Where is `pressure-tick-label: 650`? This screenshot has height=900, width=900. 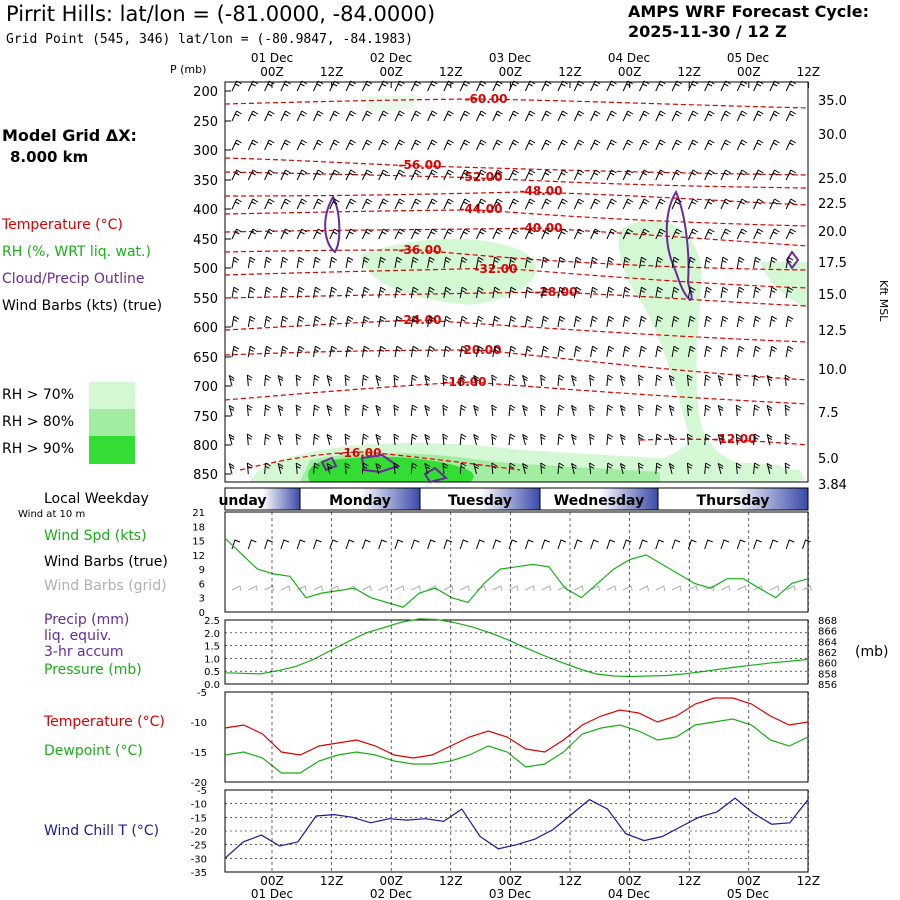
pressure-tick-label: 650 is located at coordinates (205, 358).